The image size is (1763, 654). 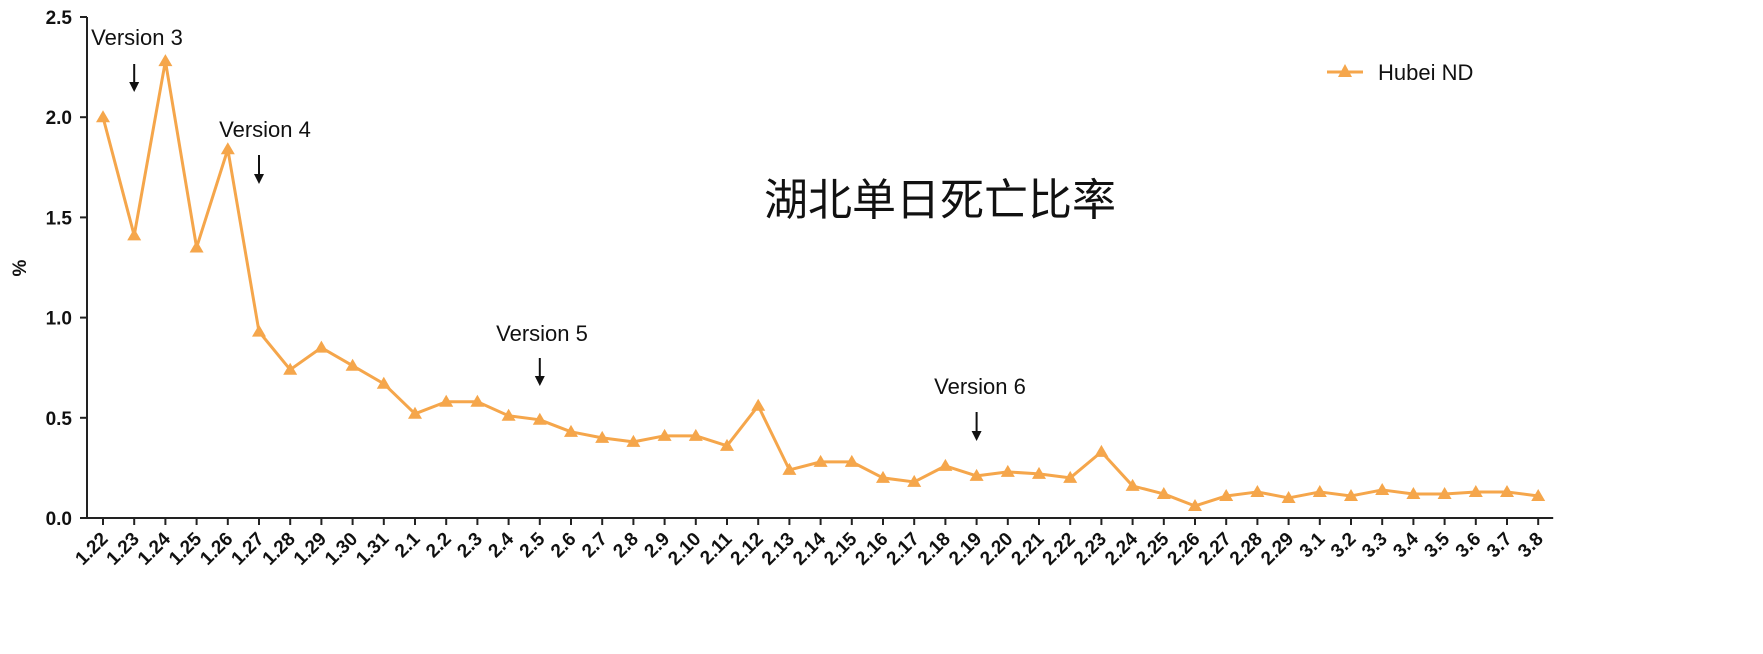 What do you see at coordinates (1375, 546) in the screenshot?
I see `x-tick-label: 3.3` at bounding box center [1375, 546].